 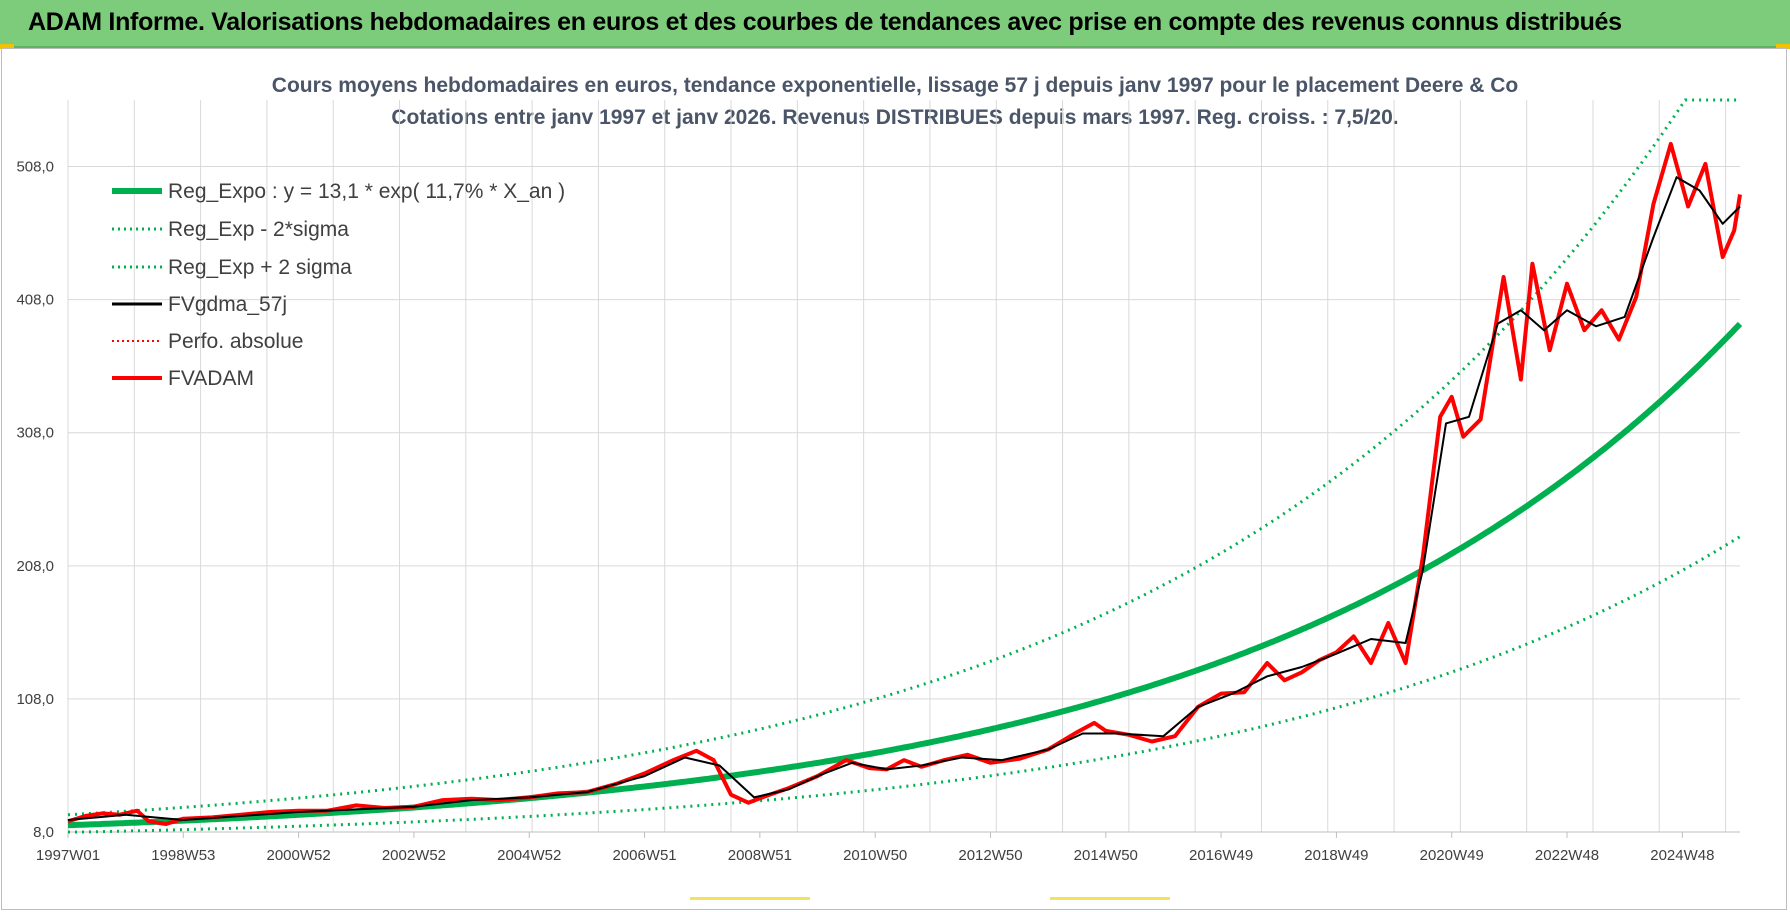 What do you see at coordinates (414, 855) in the screenshot?
I see `x-tick-label: 2002W52` at bounding box center [414, 855].